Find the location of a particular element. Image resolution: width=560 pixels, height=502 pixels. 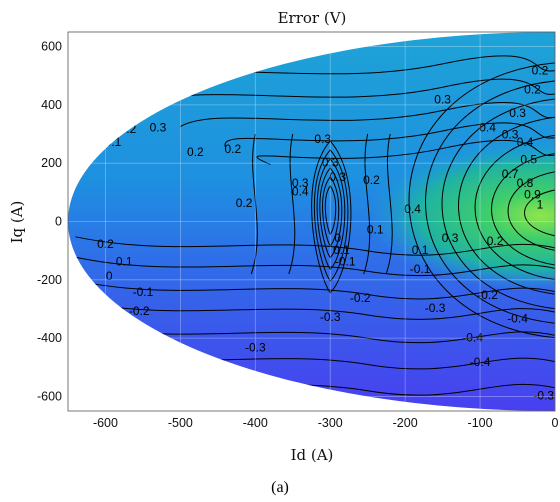

contour-label-37: -0.3 is located at coordinates (543, 396).